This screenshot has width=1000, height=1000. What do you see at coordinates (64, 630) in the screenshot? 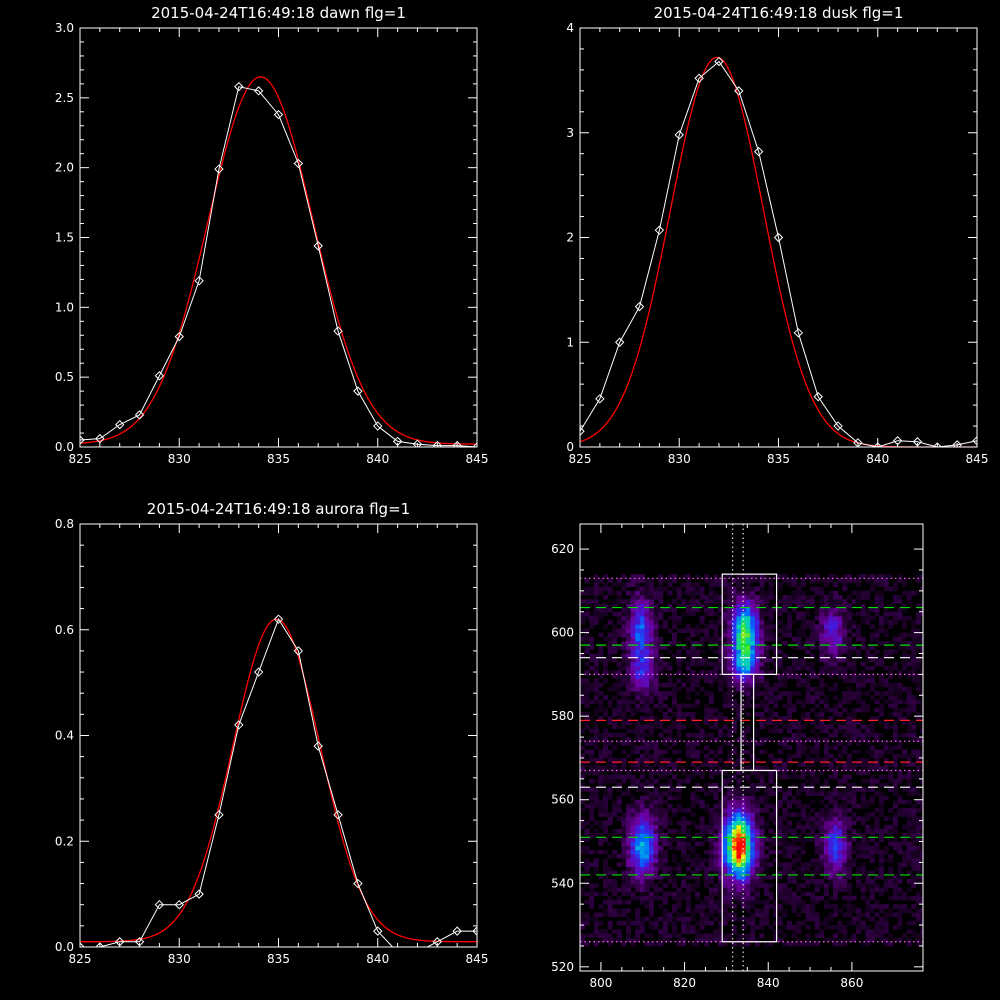
I see `y-tick-label: 0.6` at bounding box center [64, 630].